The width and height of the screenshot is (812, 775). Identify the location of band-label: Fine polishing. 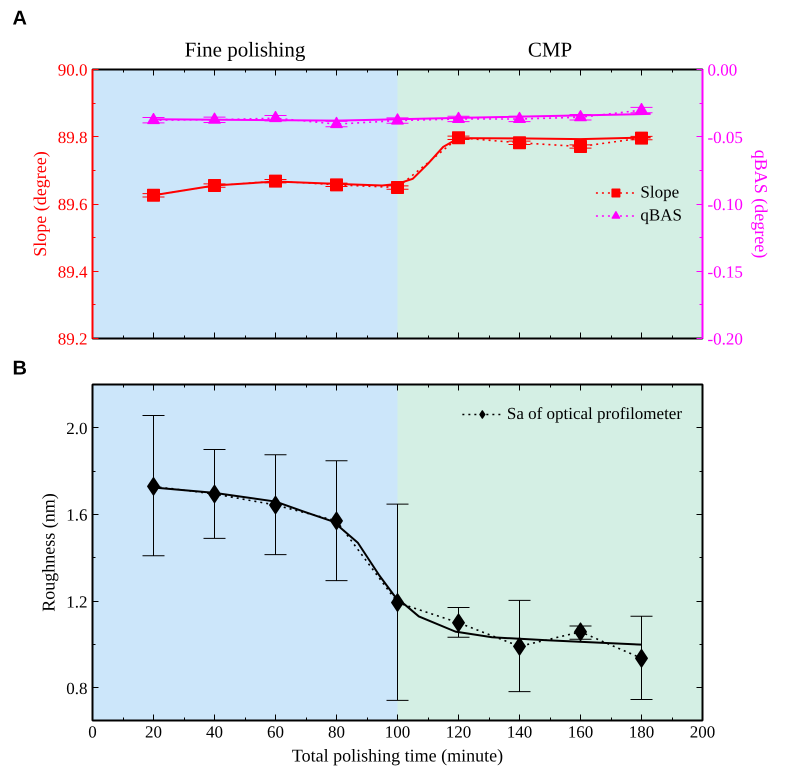
(245, 50).